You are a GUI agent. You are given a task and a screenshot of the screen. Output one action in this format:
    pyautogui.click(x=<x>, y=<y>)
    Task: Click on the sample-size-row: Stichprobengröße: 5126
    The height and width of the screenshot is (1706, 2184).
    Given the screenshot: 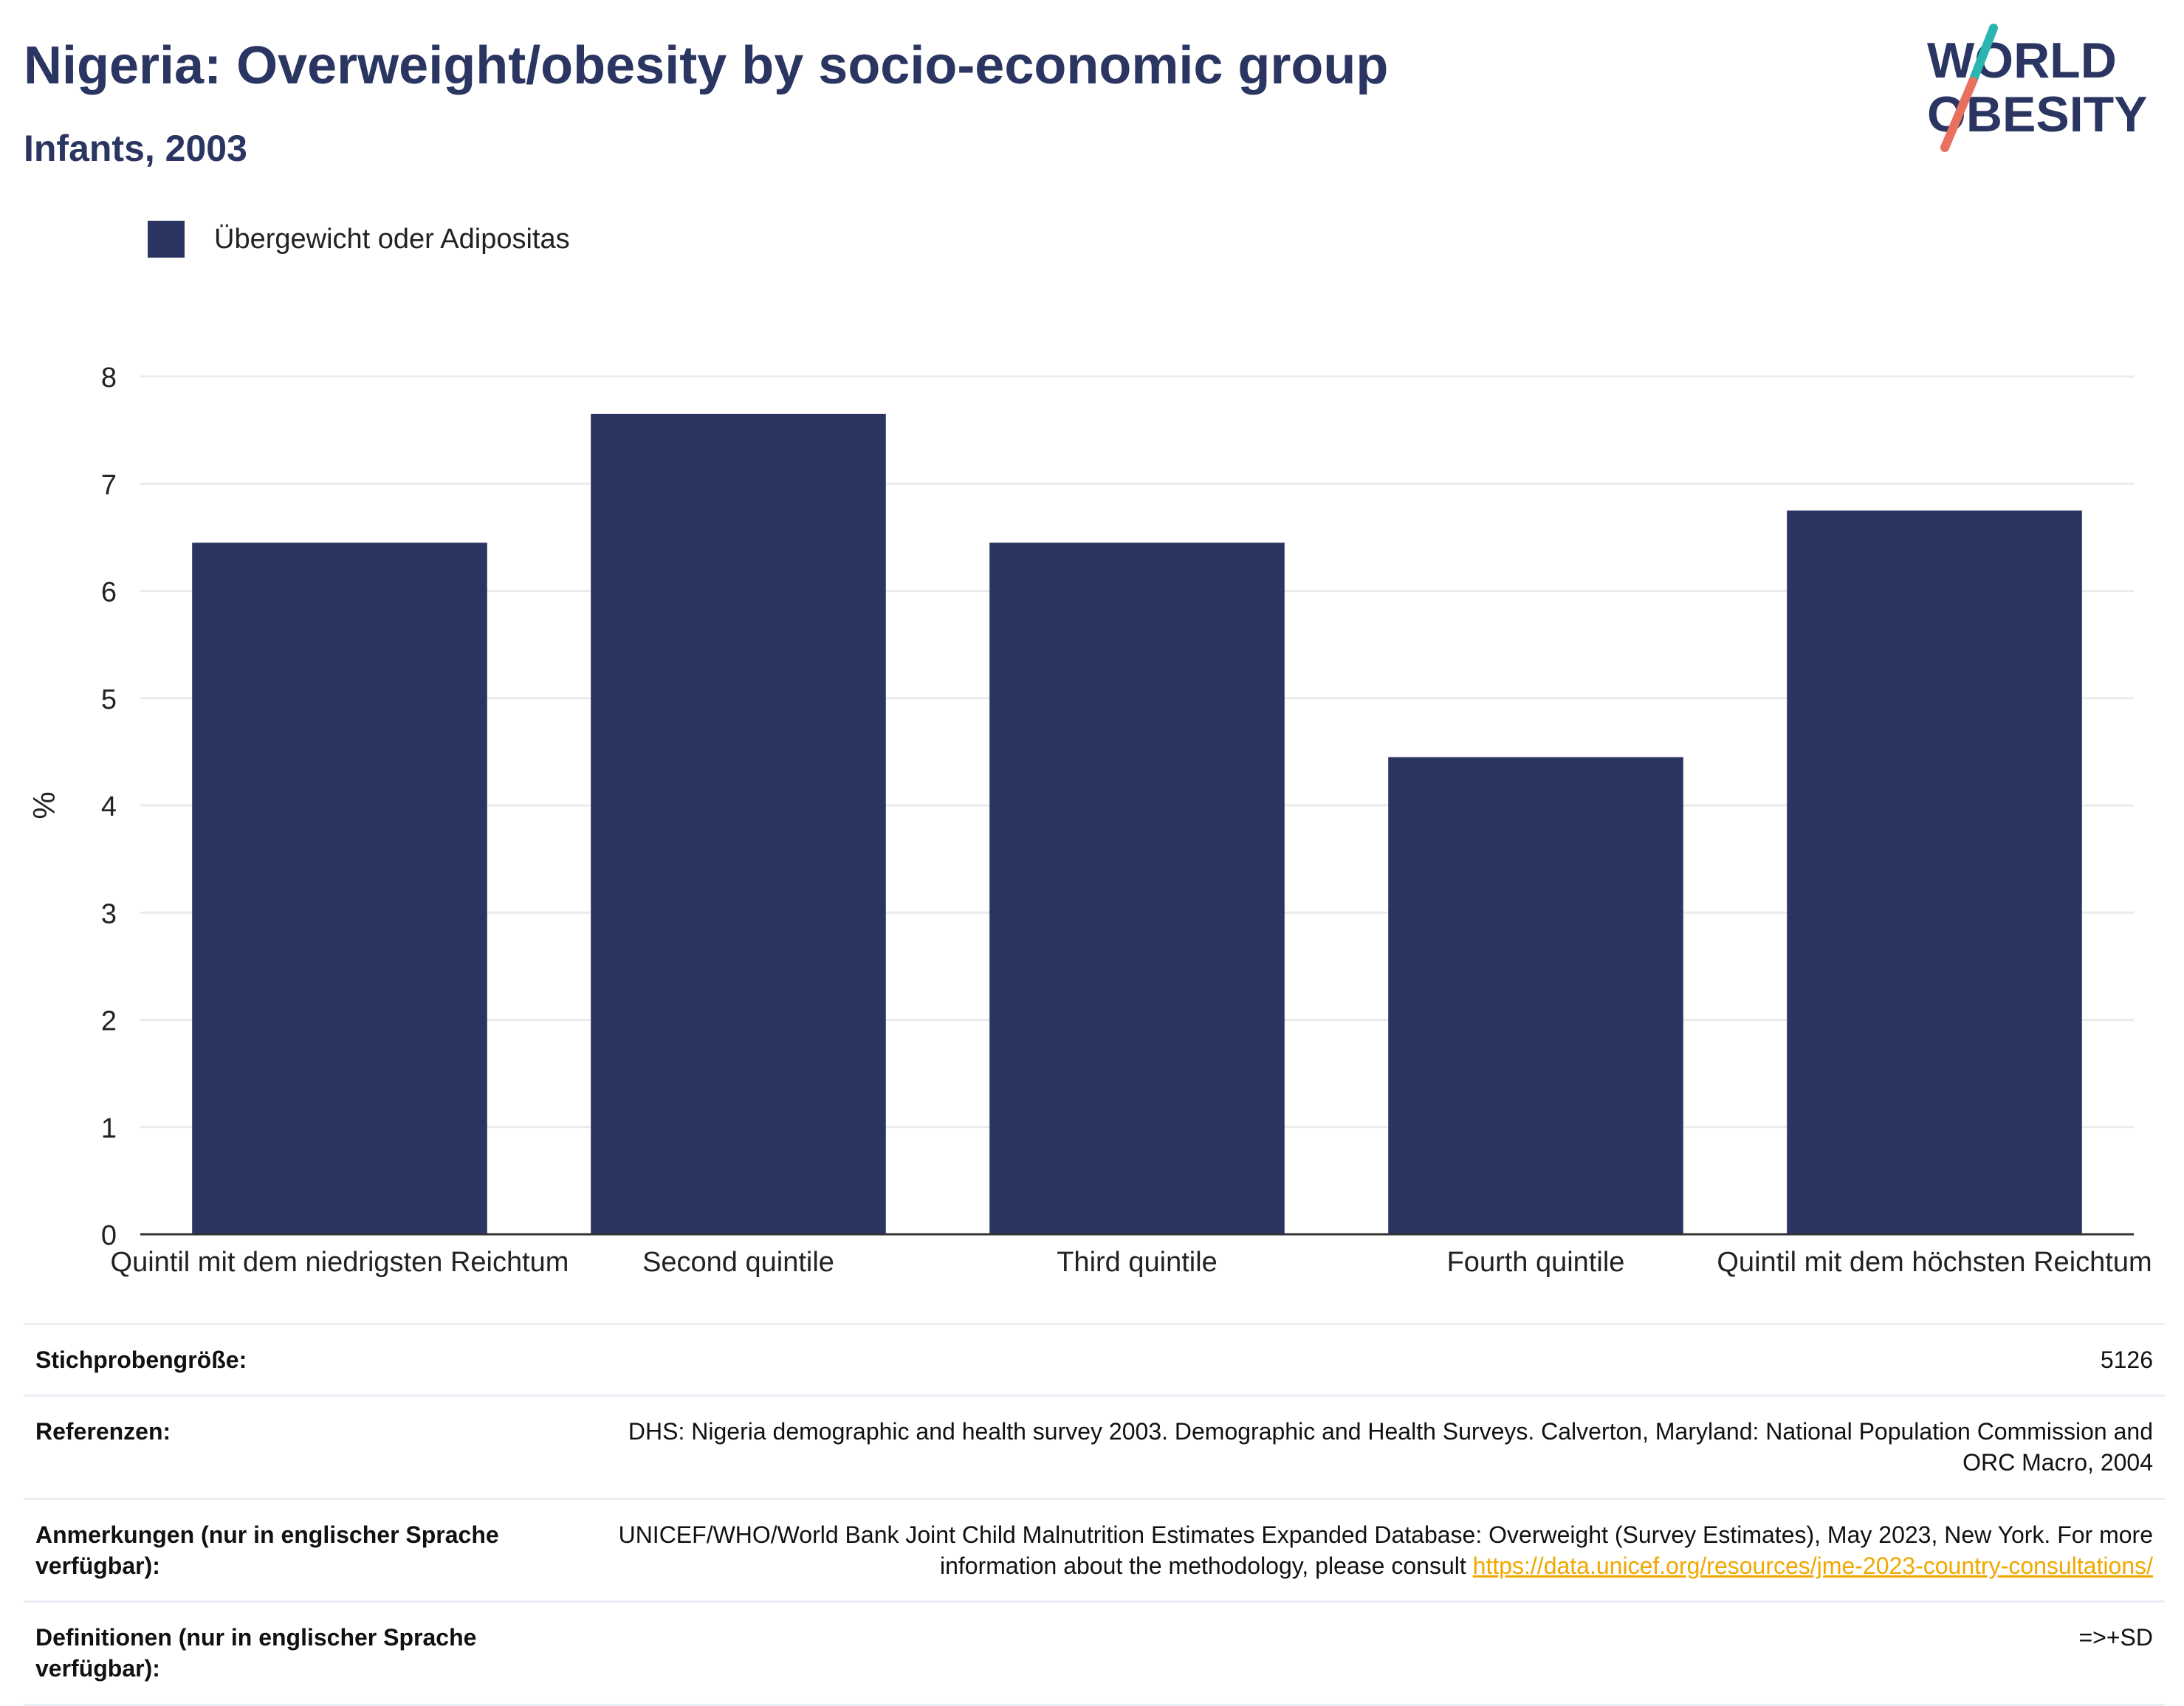 What is the action you would take?
    pyautogui.click(x=1095, y=1359)
    